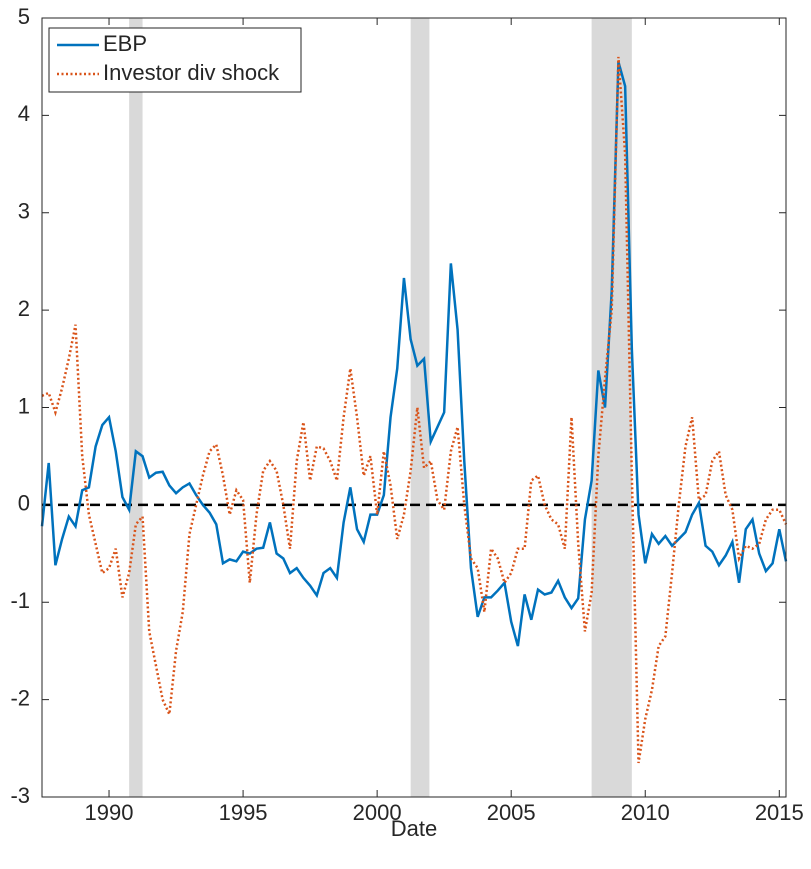 The image size is (811, 869). I want to click on x-tick-label: 2000, so click(377, 812).